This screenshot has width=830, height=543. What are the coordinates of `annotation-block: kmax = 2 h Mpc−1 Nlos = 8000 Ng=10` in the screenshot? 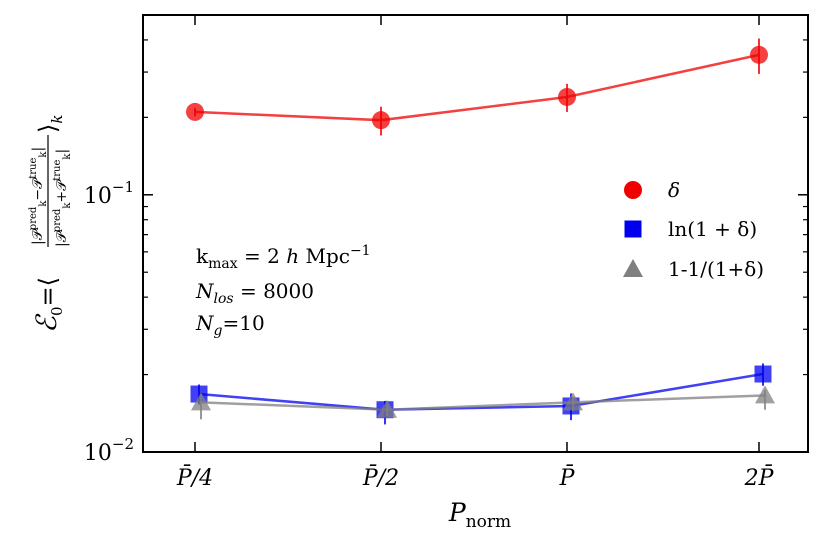 It's located at (283, 291).